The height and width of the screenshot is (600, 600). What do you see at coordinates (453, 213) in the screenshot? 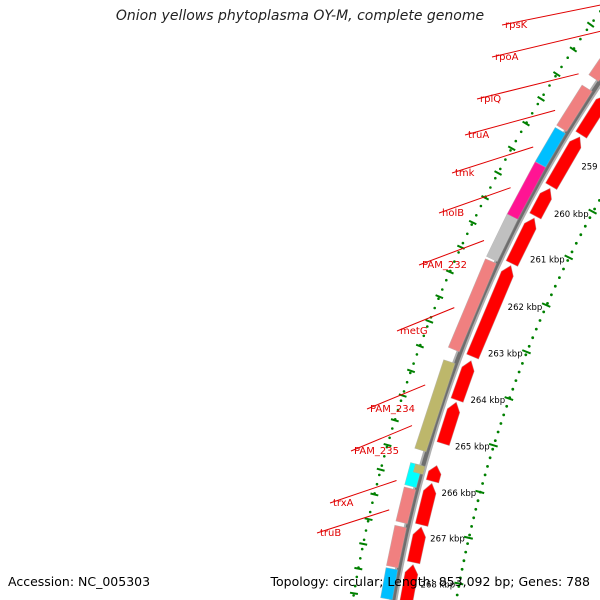
I see `gene-label: holB` at bounding box center [453, 213].